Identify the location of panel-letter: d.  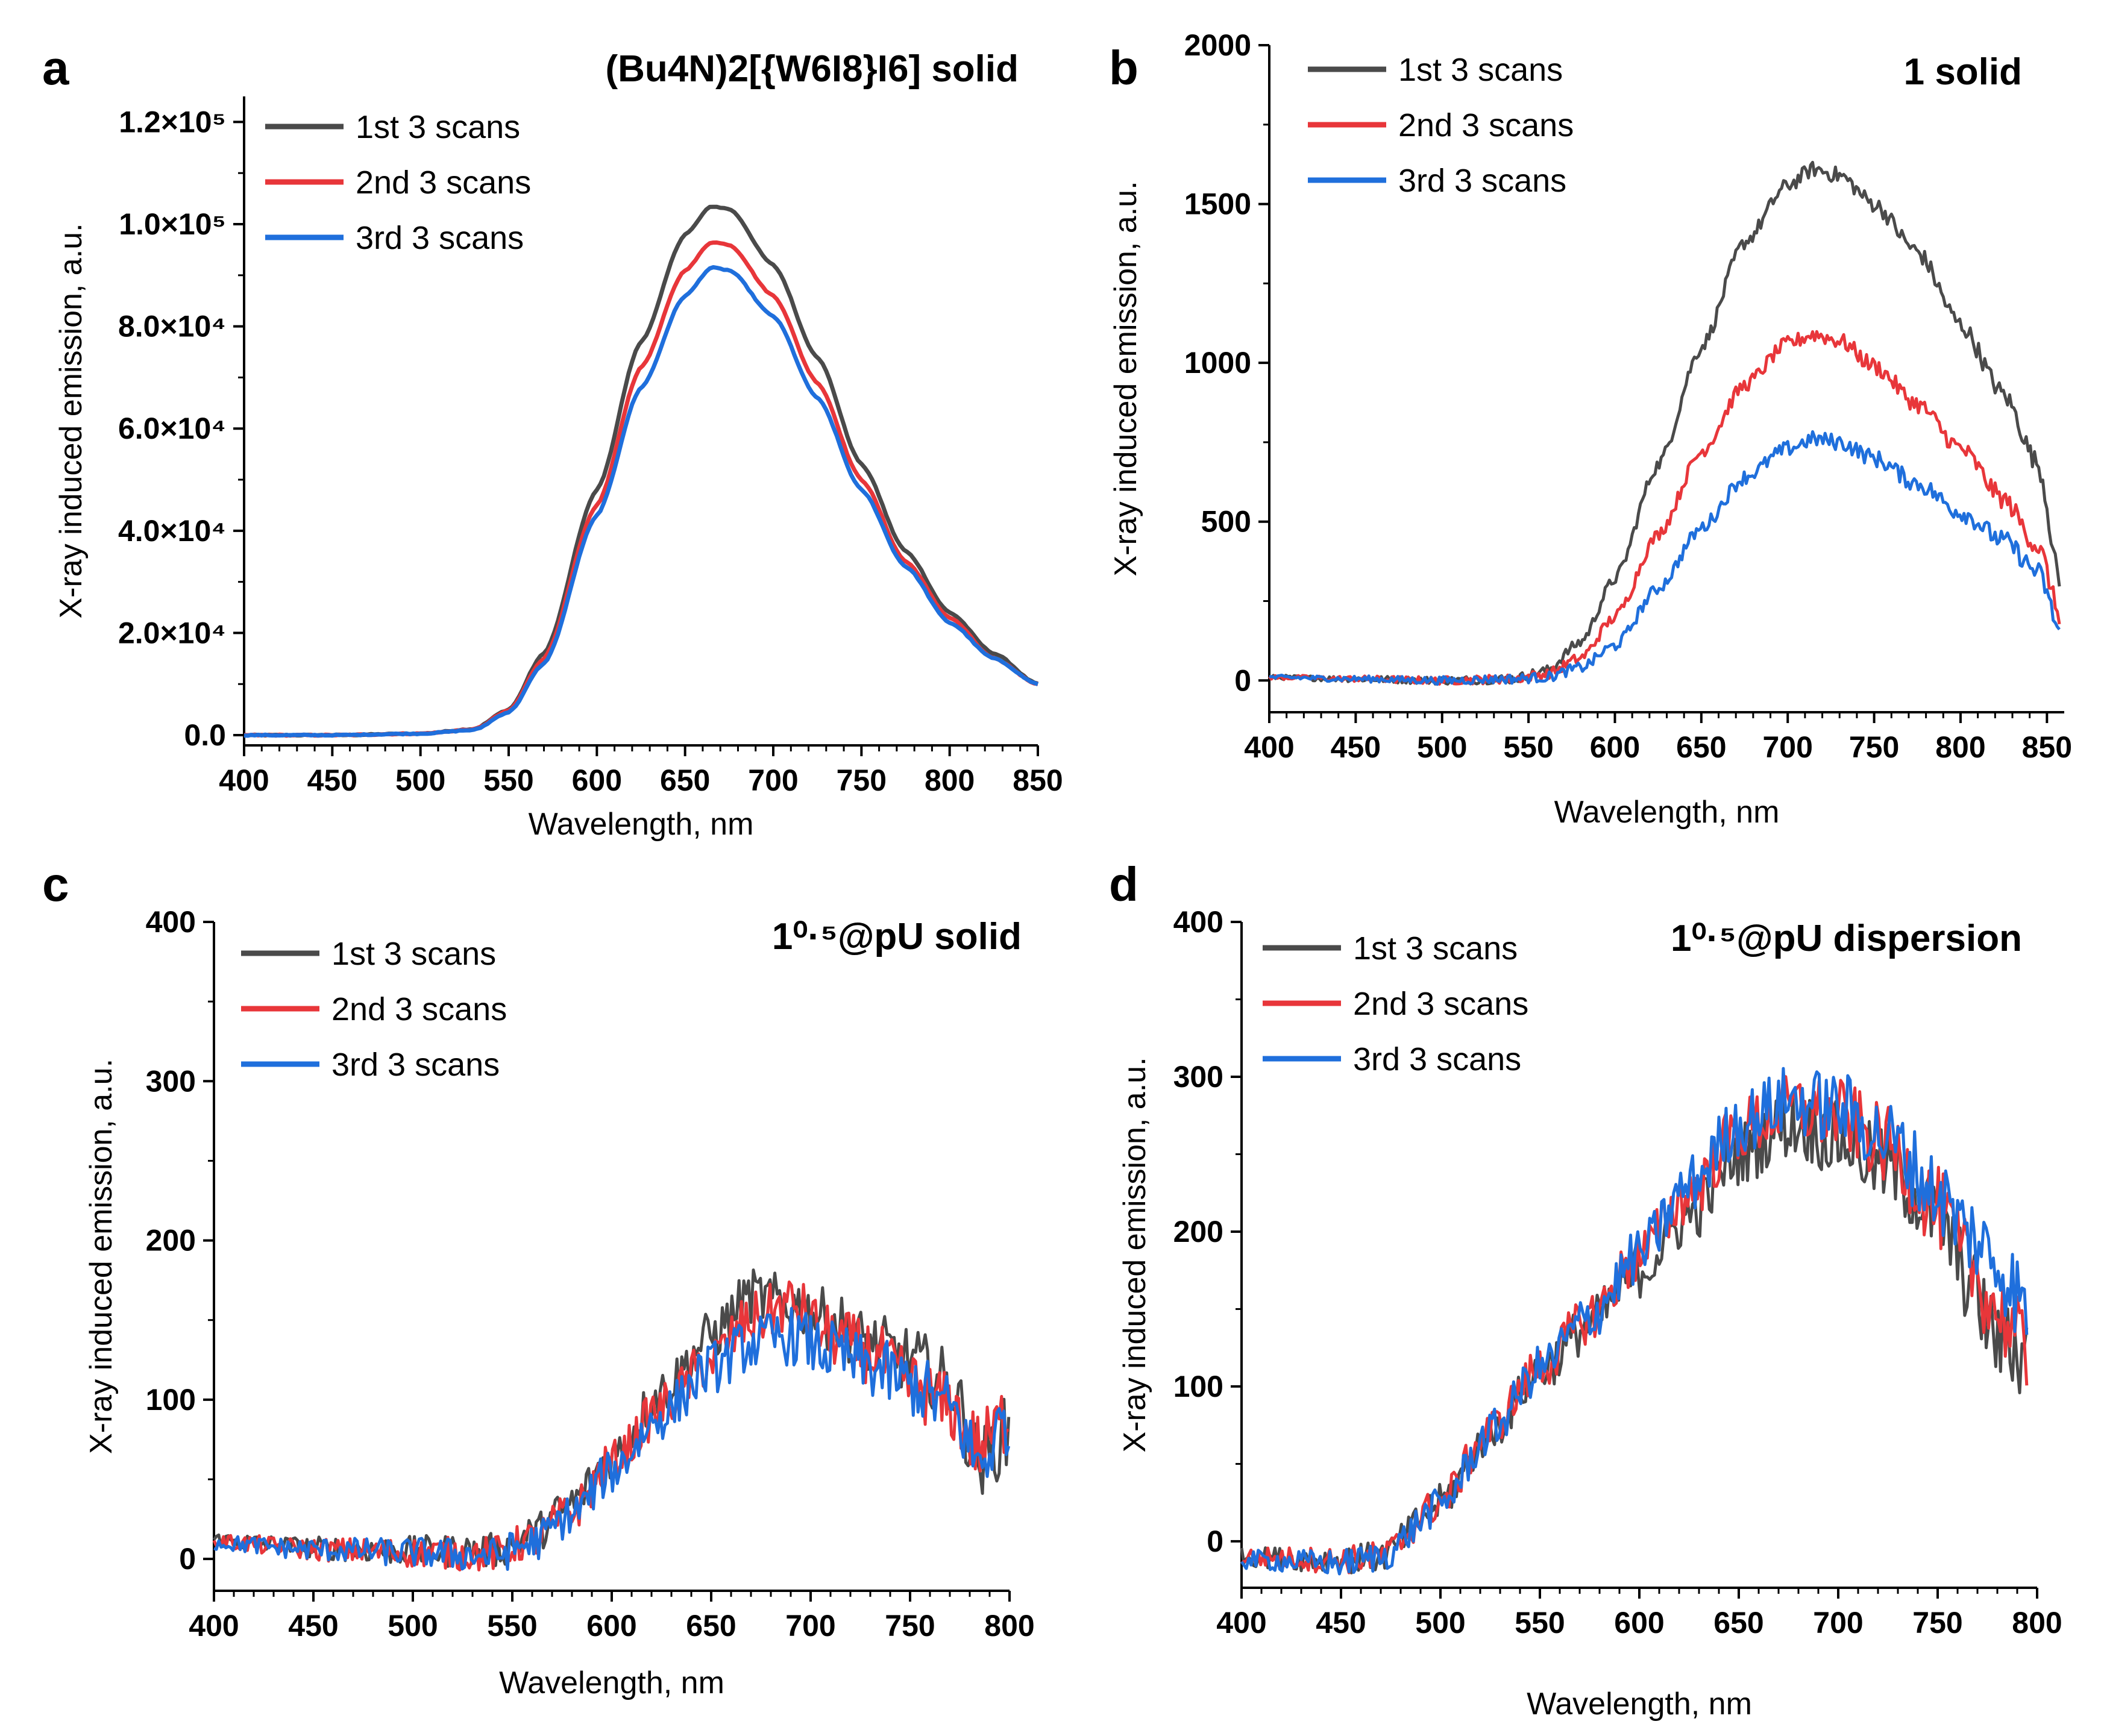
(1123, 884).